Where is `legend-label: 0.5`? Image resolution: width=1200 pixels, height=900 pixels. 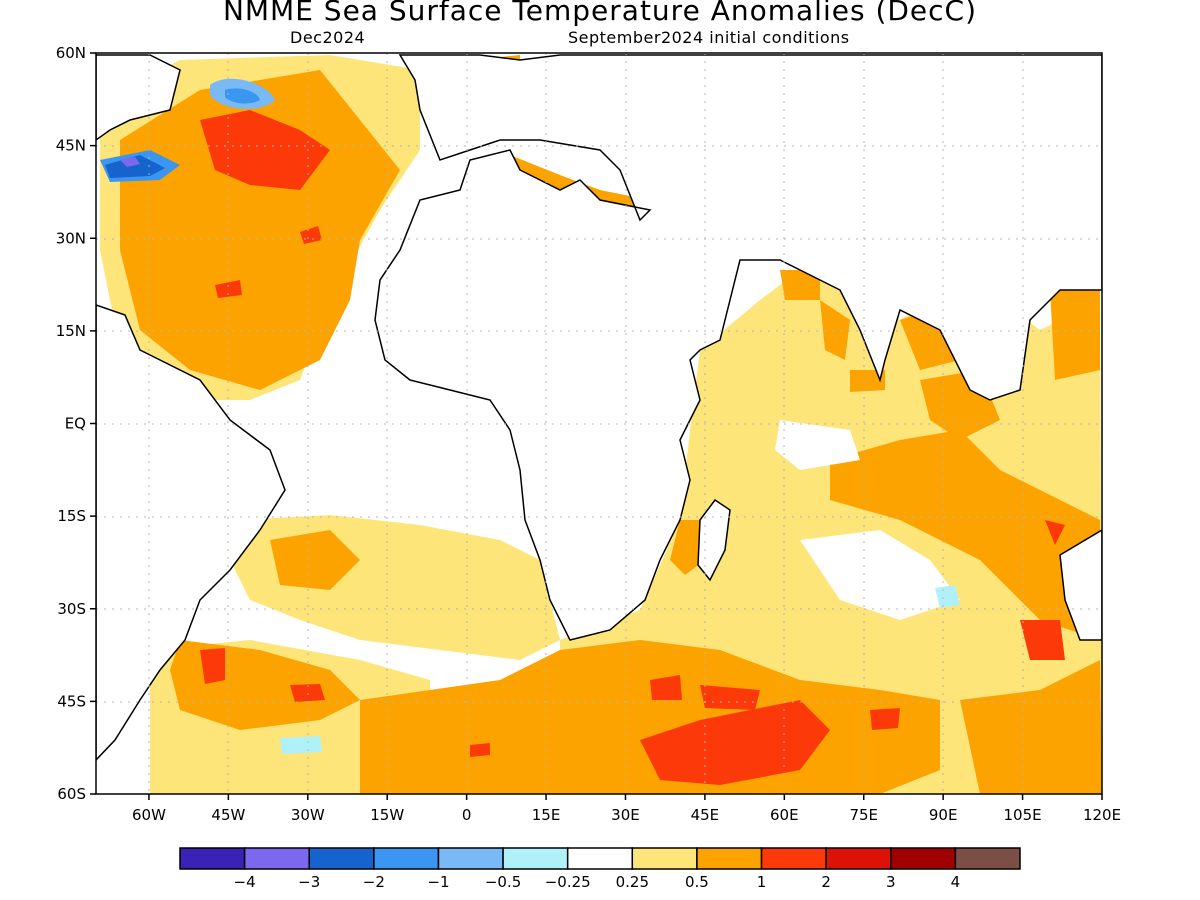 legend-label: 0.5 is located at coordinates (697, 882).